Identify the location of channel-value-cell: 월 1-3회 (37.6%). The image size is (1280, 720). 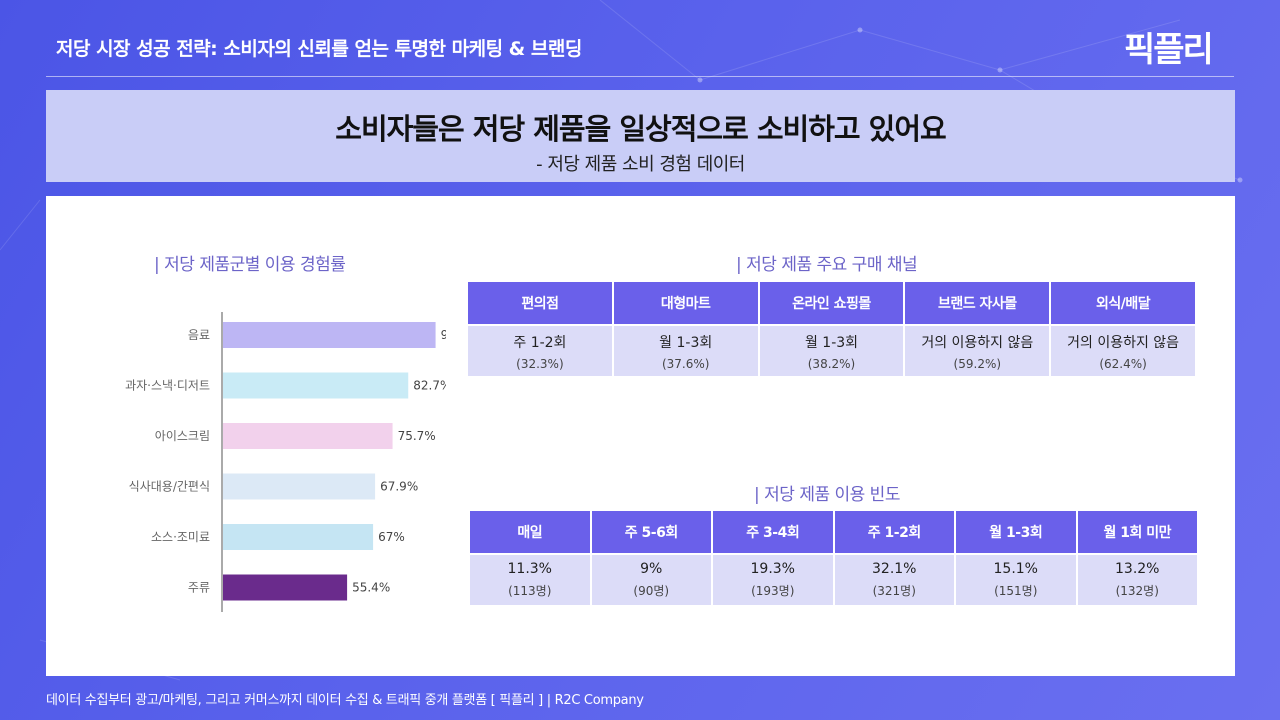
(685, 351).